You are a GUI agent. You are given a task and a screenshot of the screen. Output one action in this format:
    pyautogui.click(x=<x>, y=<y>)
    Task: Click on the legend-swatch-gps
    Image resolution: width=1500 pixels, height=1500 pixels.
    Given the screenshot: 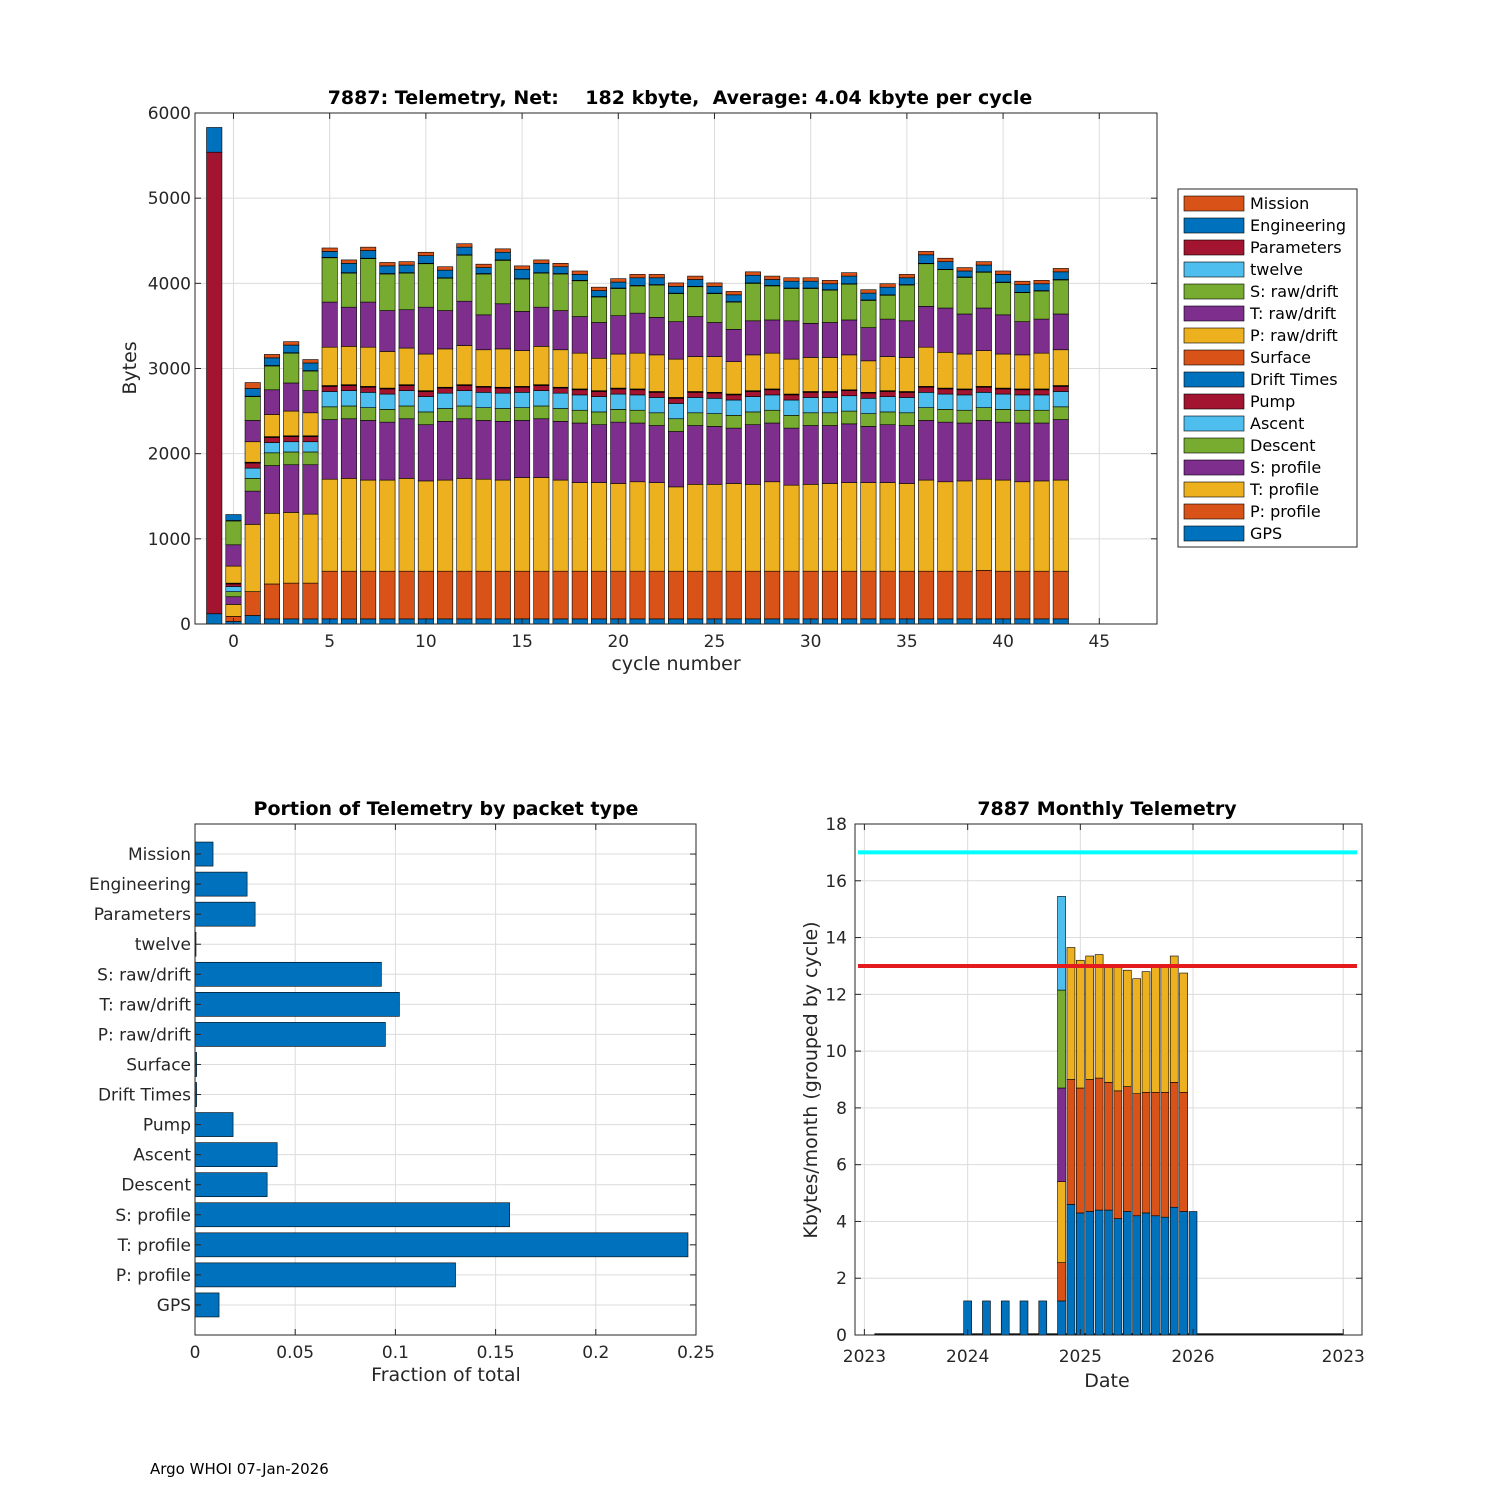 What is the action you would take?
    pyautogui.click(x=1214, y=533)
    